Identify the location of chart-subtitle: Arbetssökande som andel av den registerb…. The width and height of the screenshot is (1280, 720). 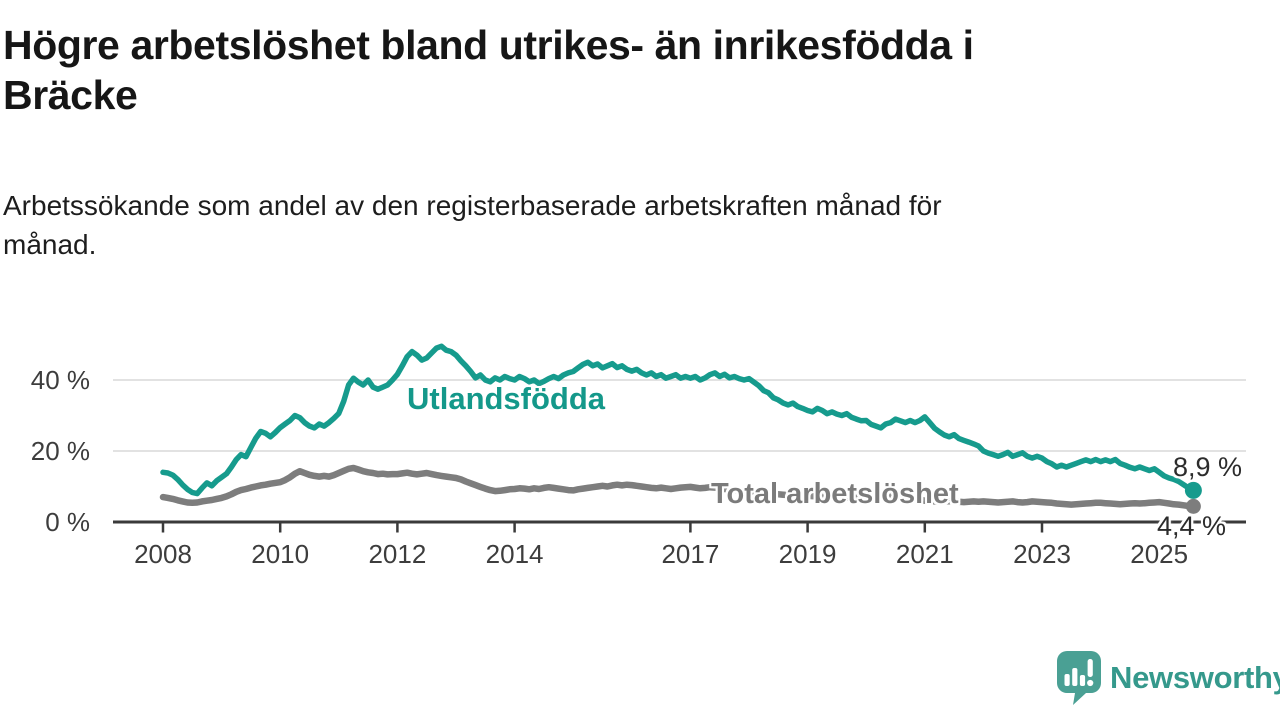
(618, 225).